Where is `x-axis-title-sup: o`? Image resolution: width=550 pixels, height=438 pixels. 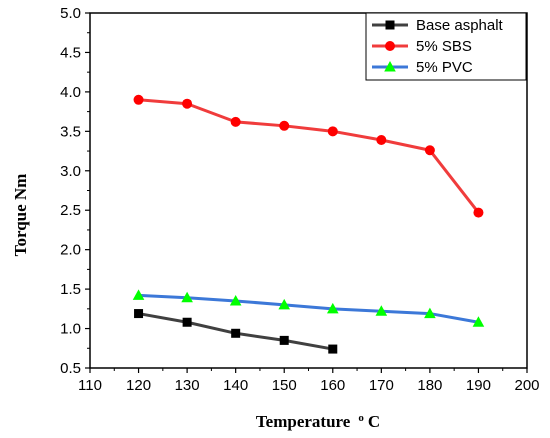
x-axis-title-sup: o is located at coordinates (361, 418).